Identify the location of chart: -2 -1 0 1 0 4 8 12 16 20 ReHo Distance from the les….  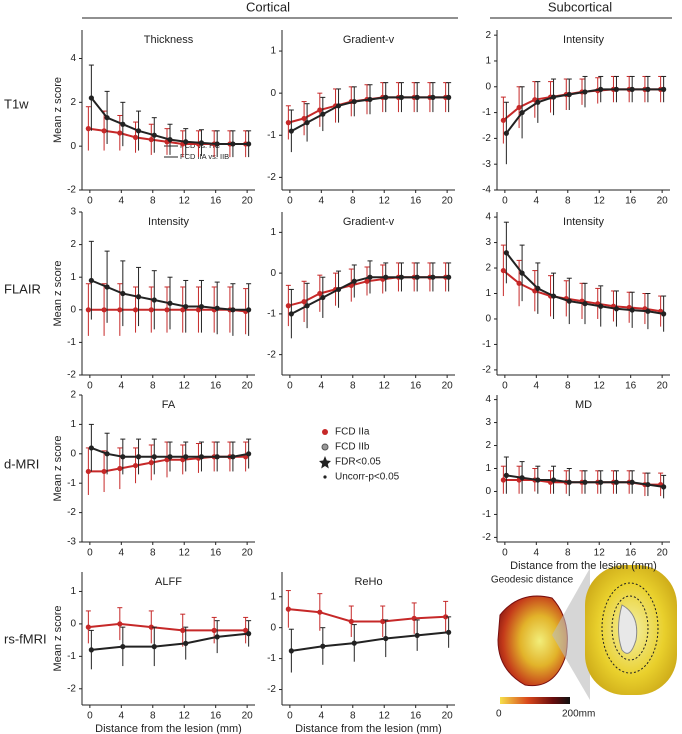
(361, 653).